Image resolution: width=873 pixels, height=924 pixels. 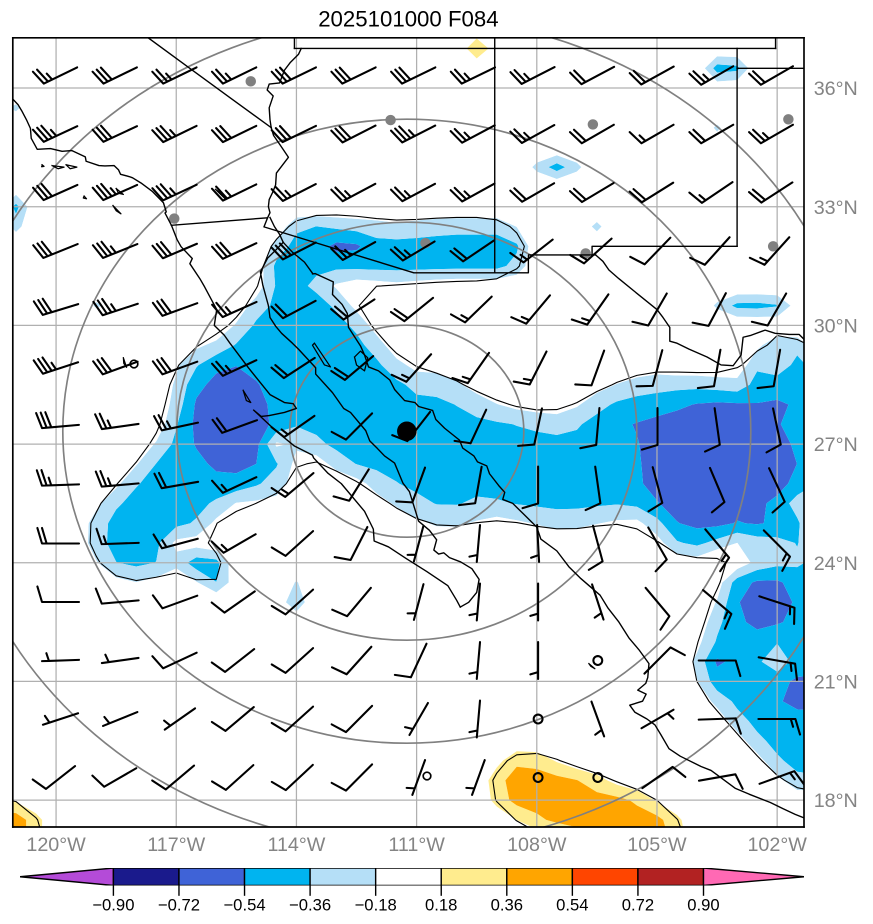 I want to click on svg-text: 33°N, so click(x=836, y=208).